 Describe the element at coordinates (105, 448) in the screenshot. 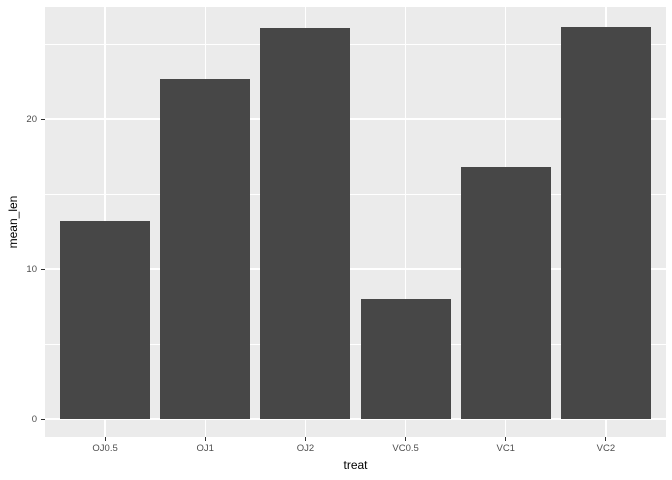

I see `x-tick-label-OJ0.5: OJ0.5` at that location.